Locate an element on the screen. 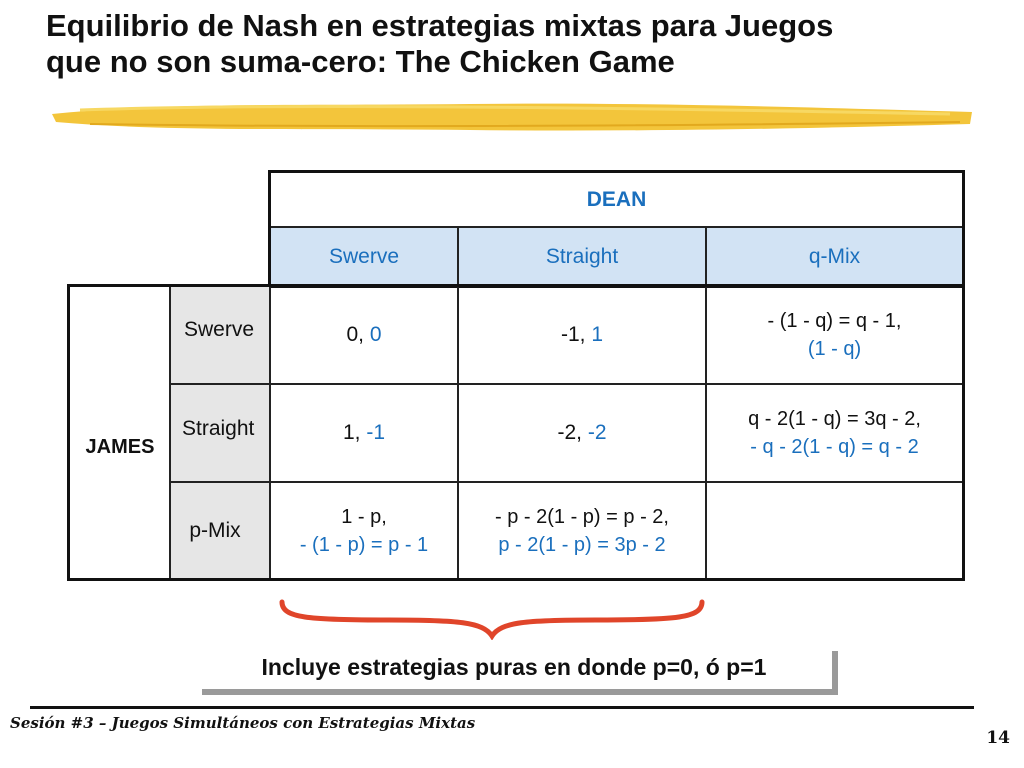 This screenshot has width=1024, height=768. col-header-q-mix: q-Mix is located at coordinates (834, 256).